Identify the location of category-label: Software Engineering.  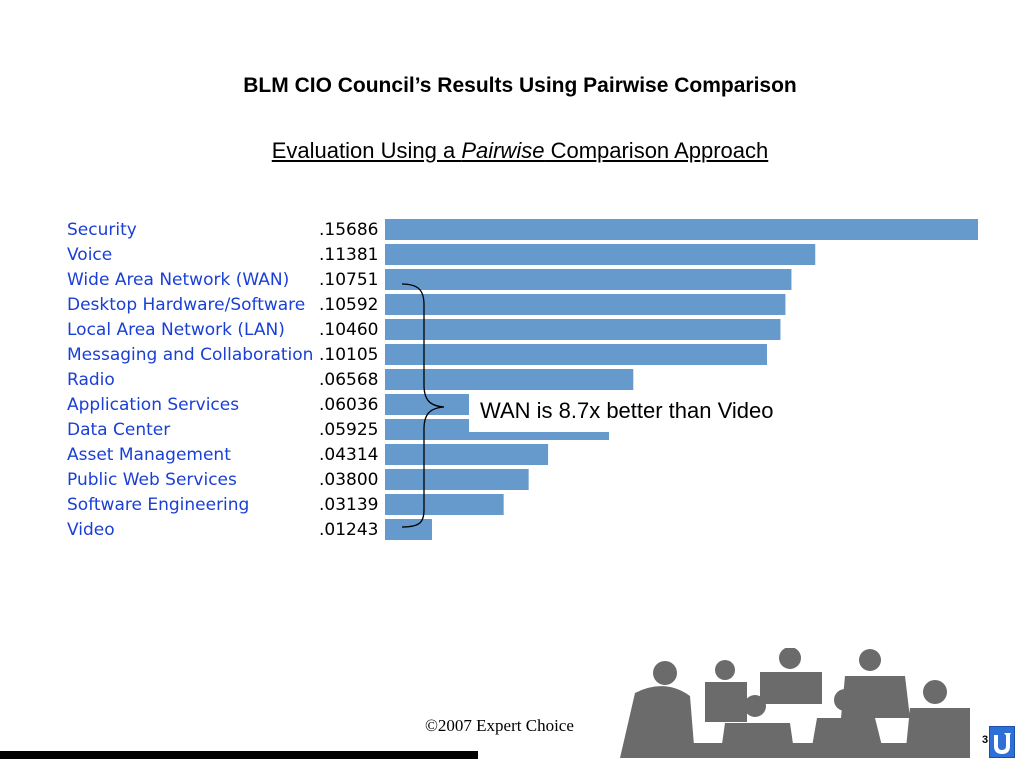
(158, 505).